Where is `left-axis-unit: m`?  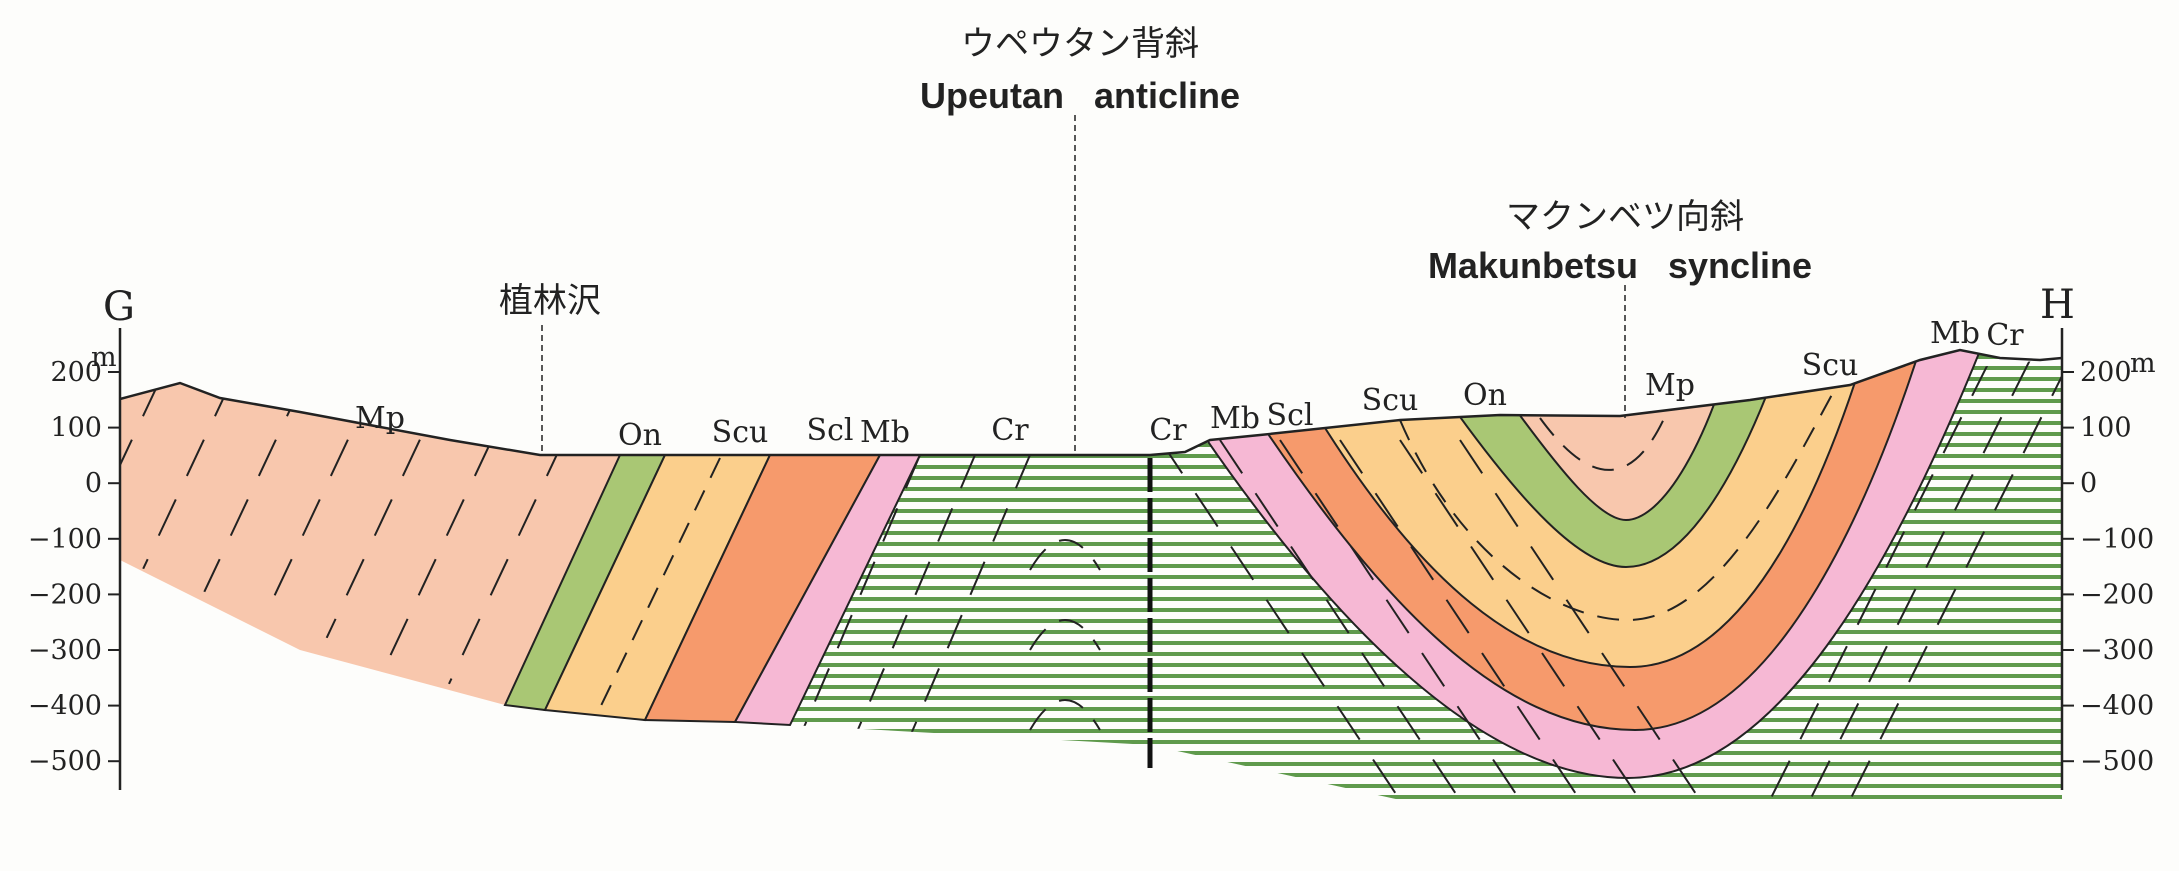
left-axis-unit: m is located at coordinates (104, 357).